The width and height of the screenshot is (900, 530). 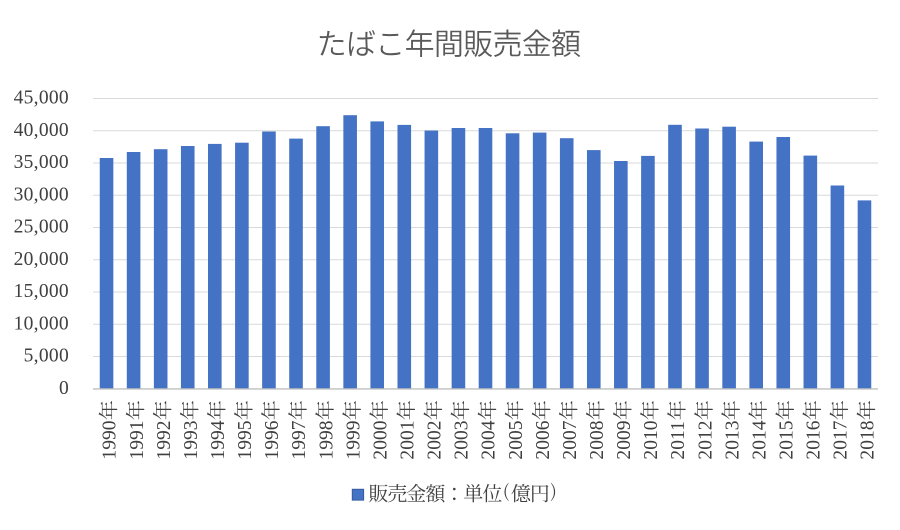 What do you see at coordinates (705, 439) in the screenshot?
I see `svg-text: 2012` at bounding box center [705, 439].